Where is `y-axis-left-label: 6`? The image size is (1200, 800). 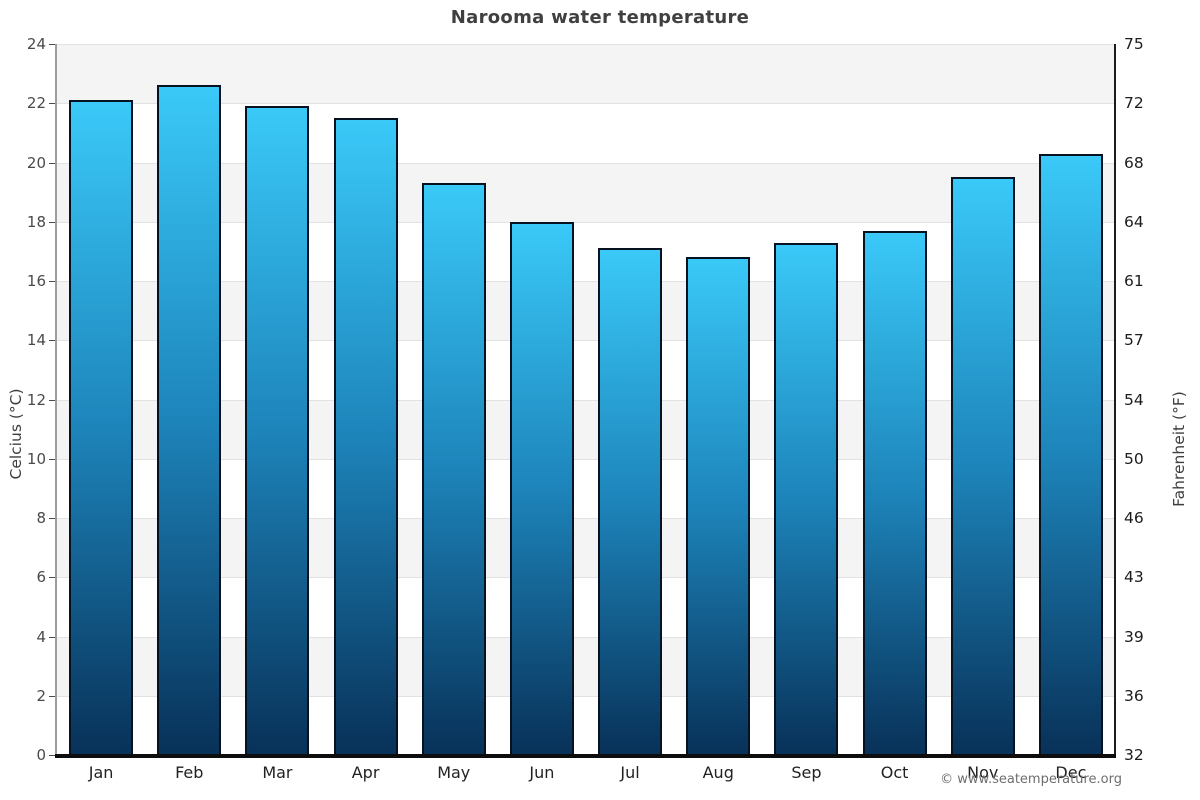 y-axis-left-label: 6 is located at coordinates (41, 577).